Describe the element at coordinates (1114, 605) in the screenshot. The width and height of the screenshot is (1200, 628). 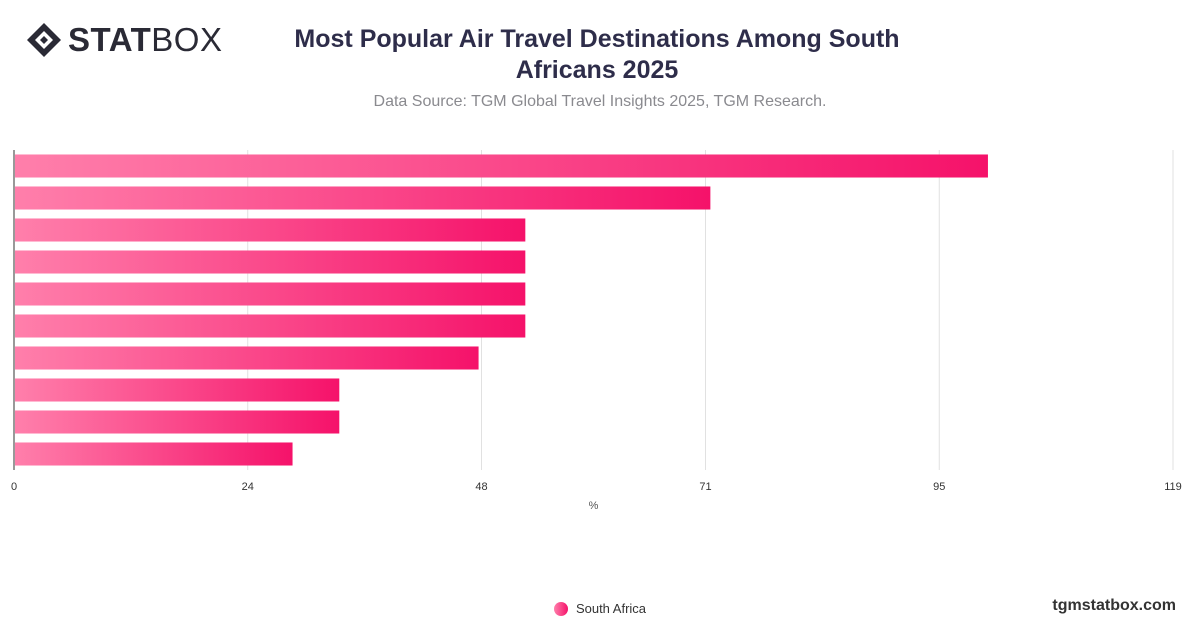
I see `source-url: tgmstatbox.com` at that location.